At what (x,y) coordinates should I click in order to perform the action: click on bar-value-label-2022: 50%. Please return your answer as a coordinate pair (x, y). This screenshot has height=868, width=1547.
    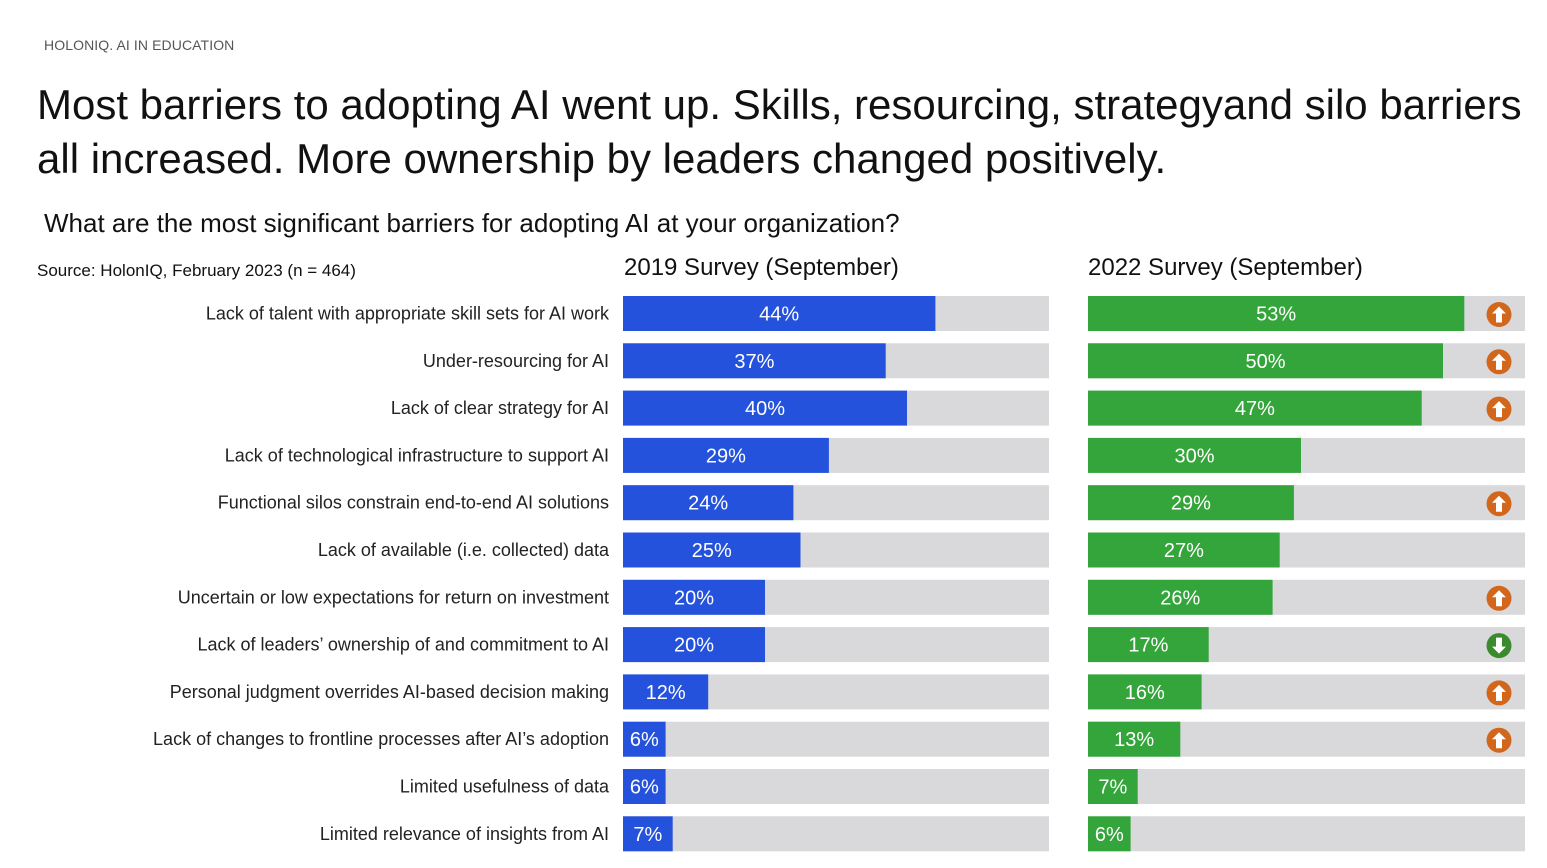
    Looking at the image, I should click on (1265, 362).